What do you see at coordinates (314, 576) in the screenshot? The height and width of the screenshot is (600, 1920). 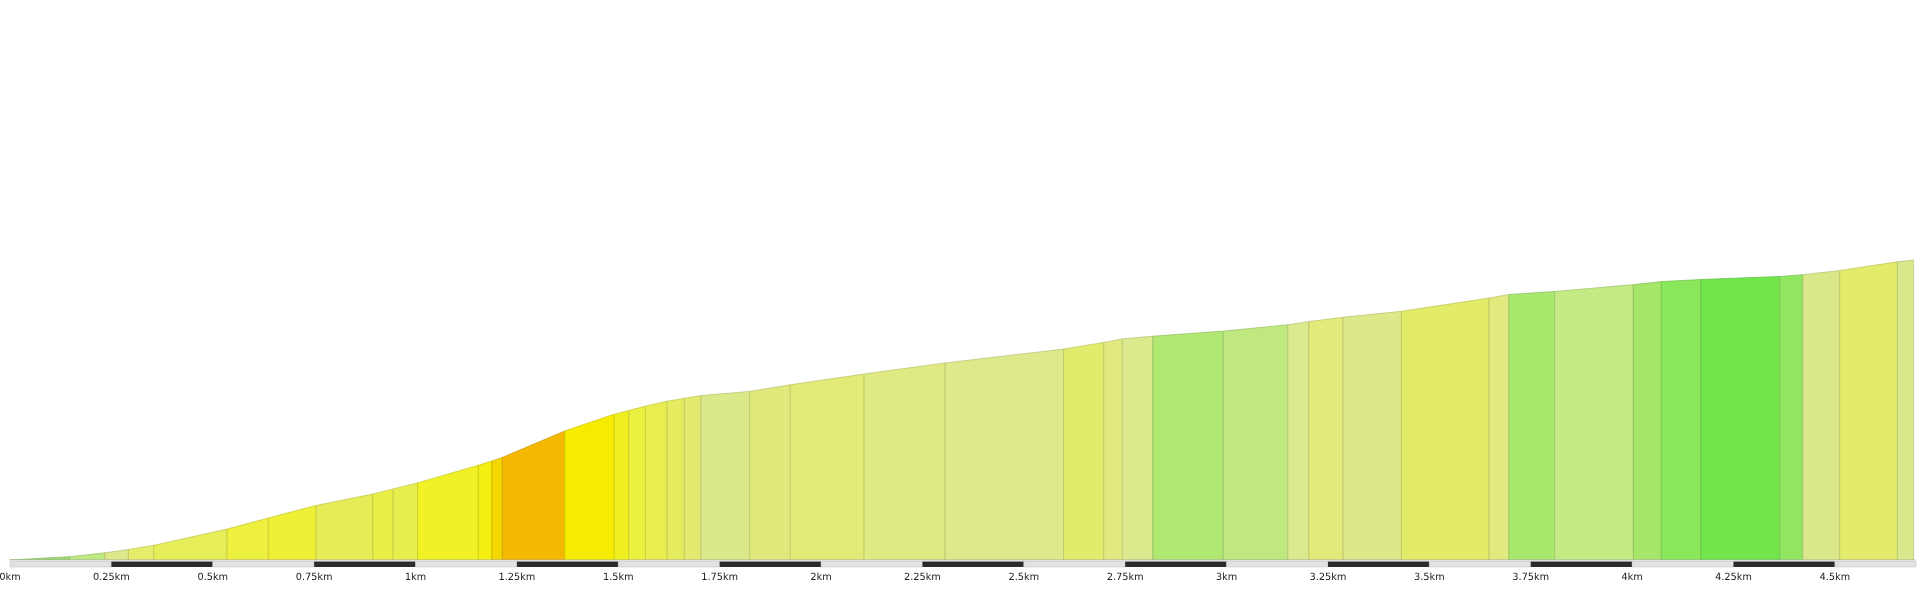 I see `x-tick-label: 0.75km` at bounding box center [314, 576].